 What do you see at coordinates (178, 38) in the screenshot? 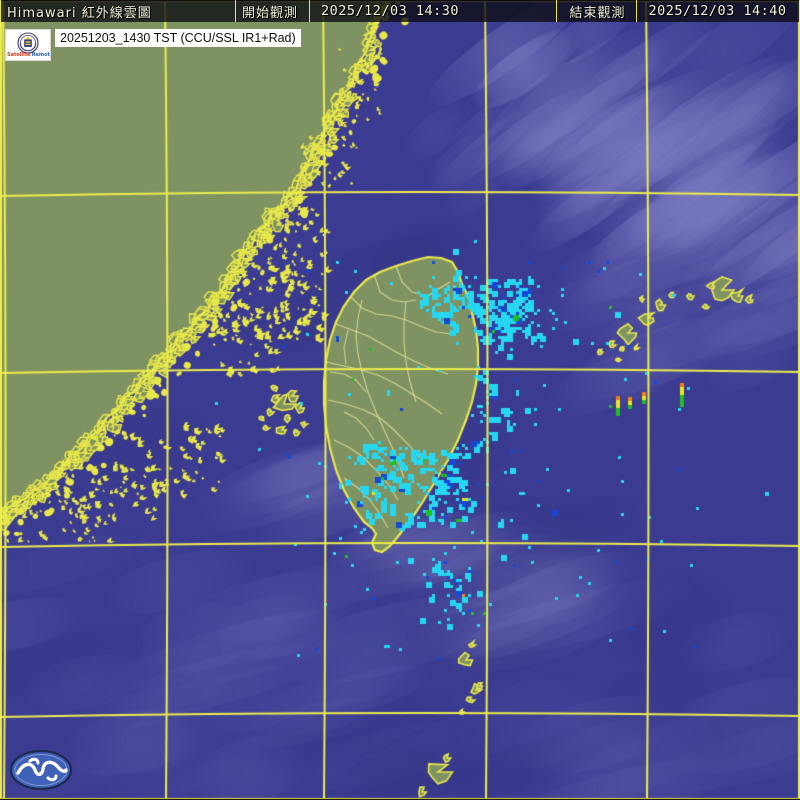
I see `image-timestamp-label: 20251203_1430 TST (CCU/SSL IR1+Rad)` at bounding box center [178, 38].